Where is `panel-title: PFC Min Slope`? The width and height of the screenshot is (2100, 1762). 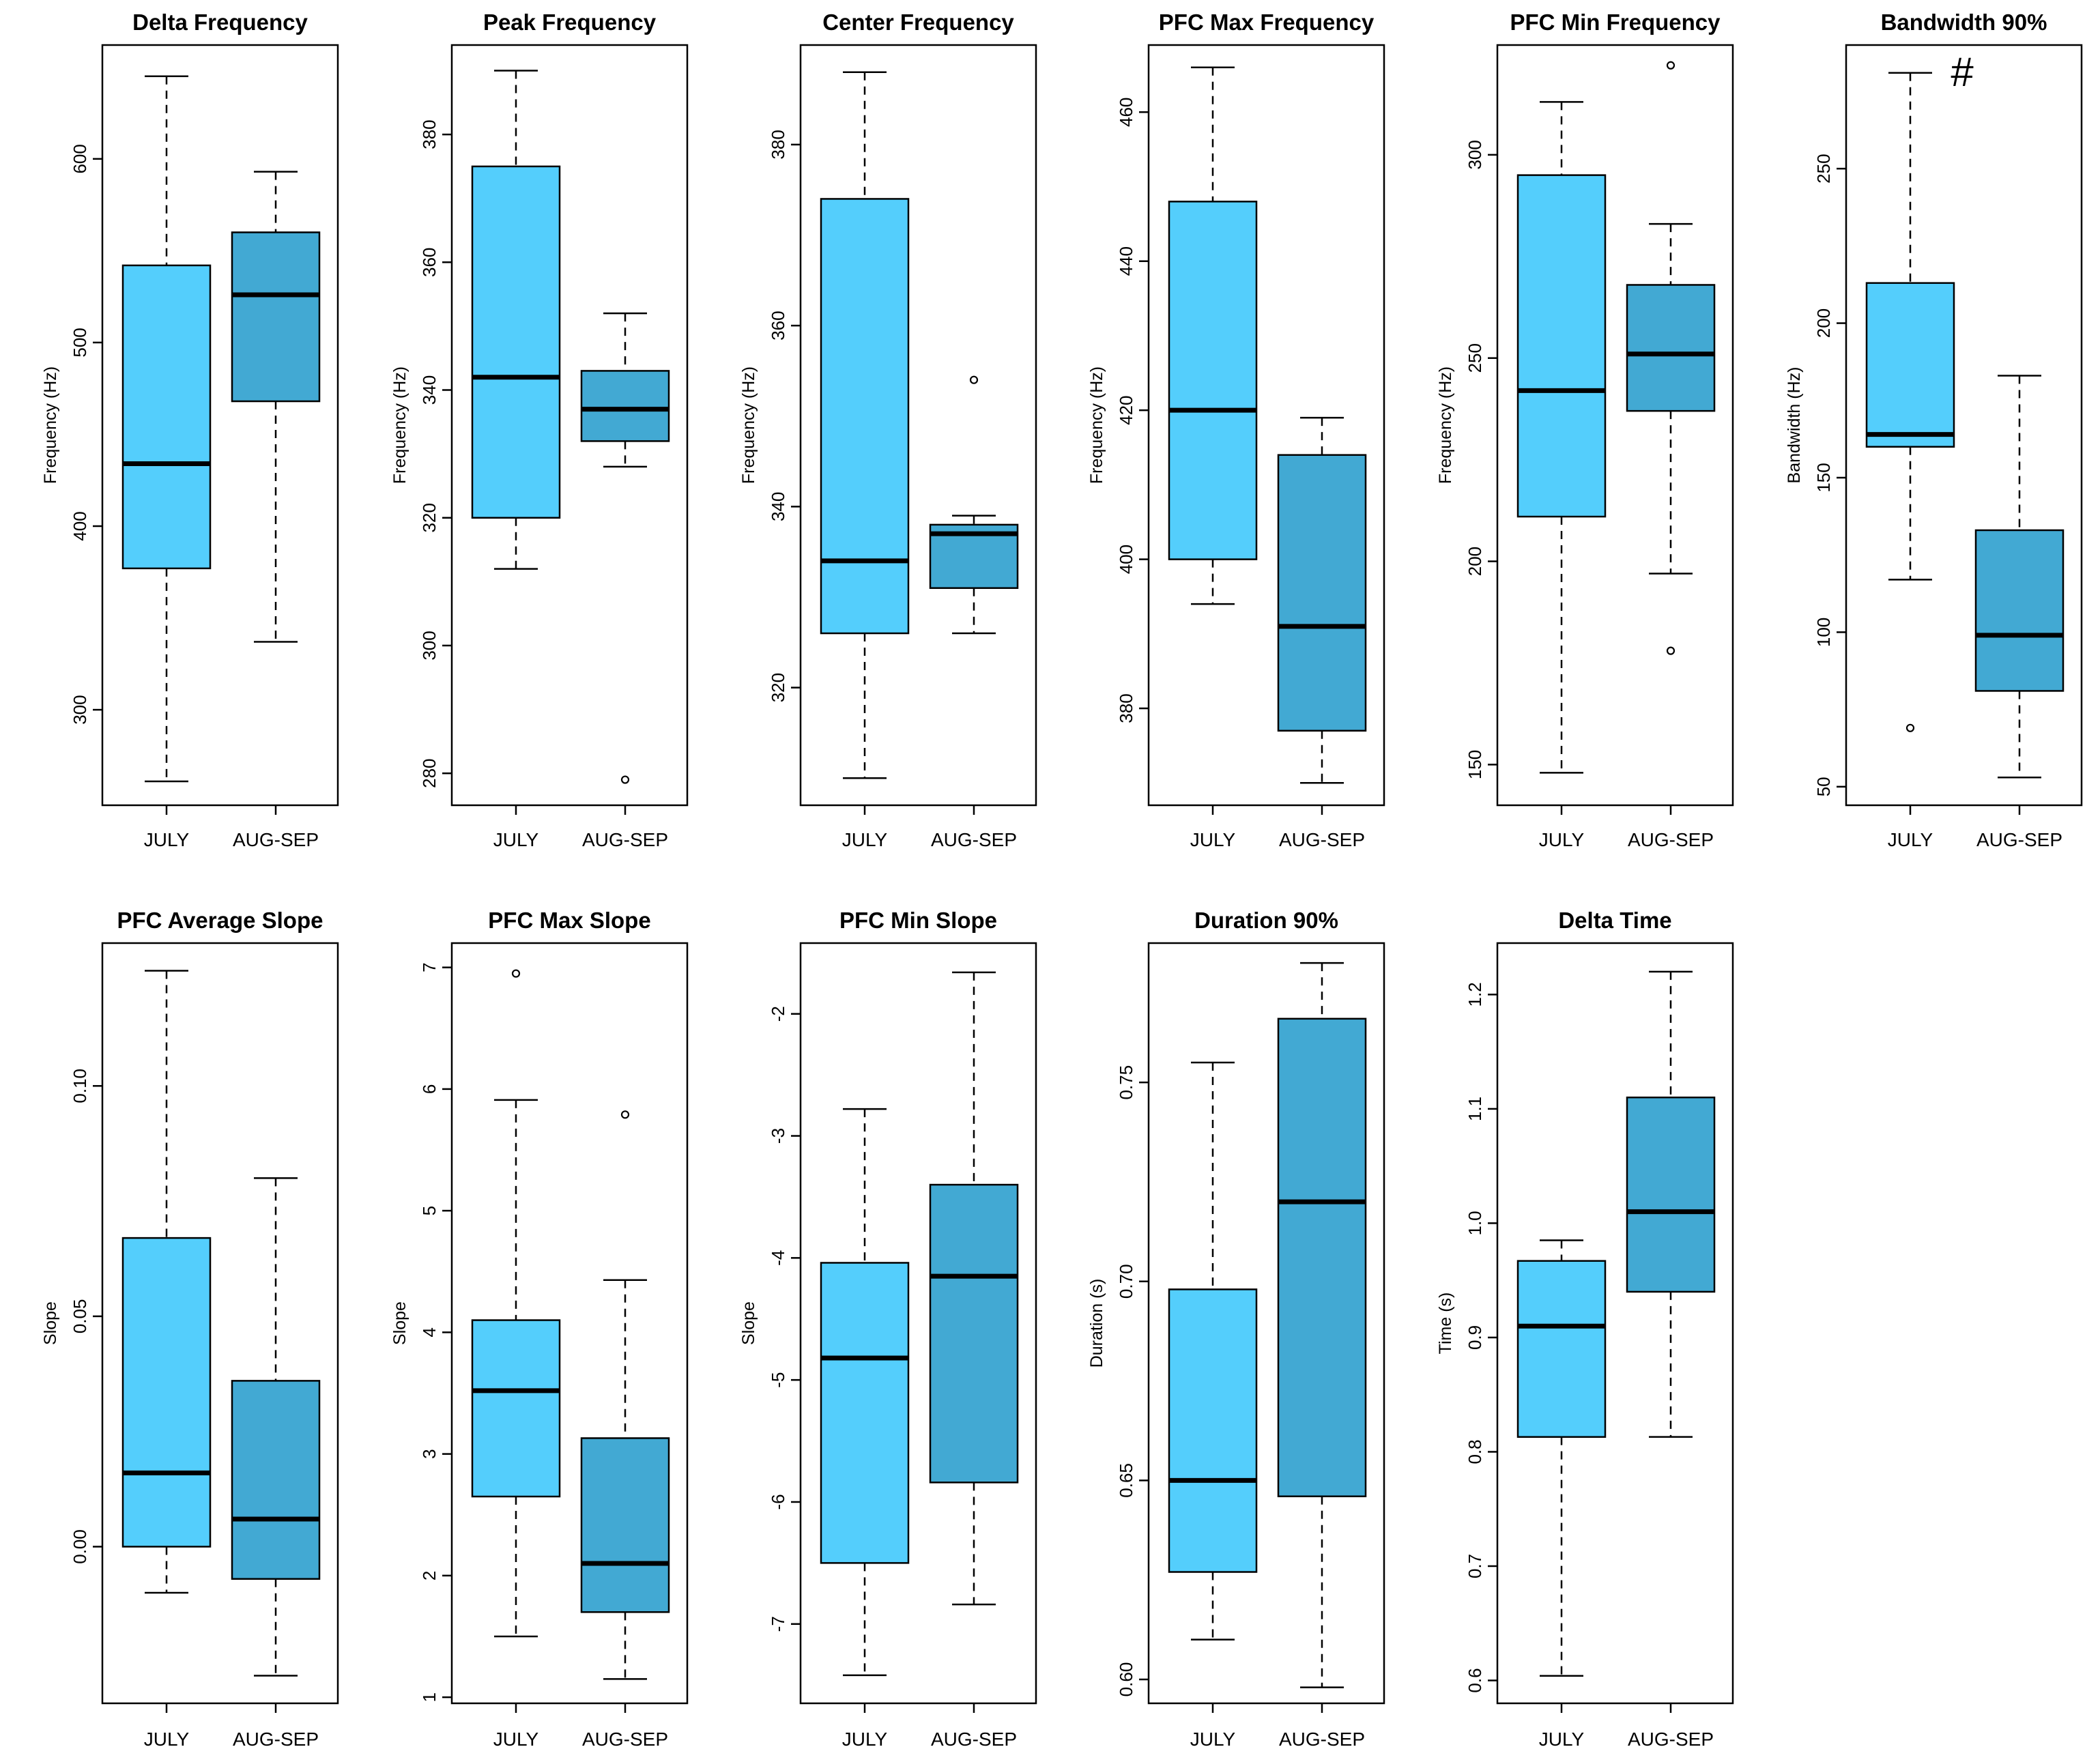 panel-title: PFC Min Slope is located at coordinates (918, 921).